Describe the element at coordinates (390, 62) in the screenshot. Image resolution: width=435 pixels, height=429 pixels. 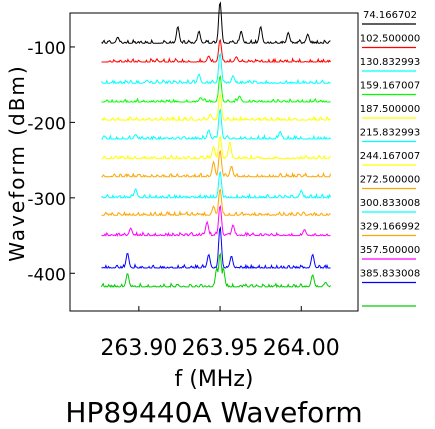
I see `legend-label: 130.832993` at that location.